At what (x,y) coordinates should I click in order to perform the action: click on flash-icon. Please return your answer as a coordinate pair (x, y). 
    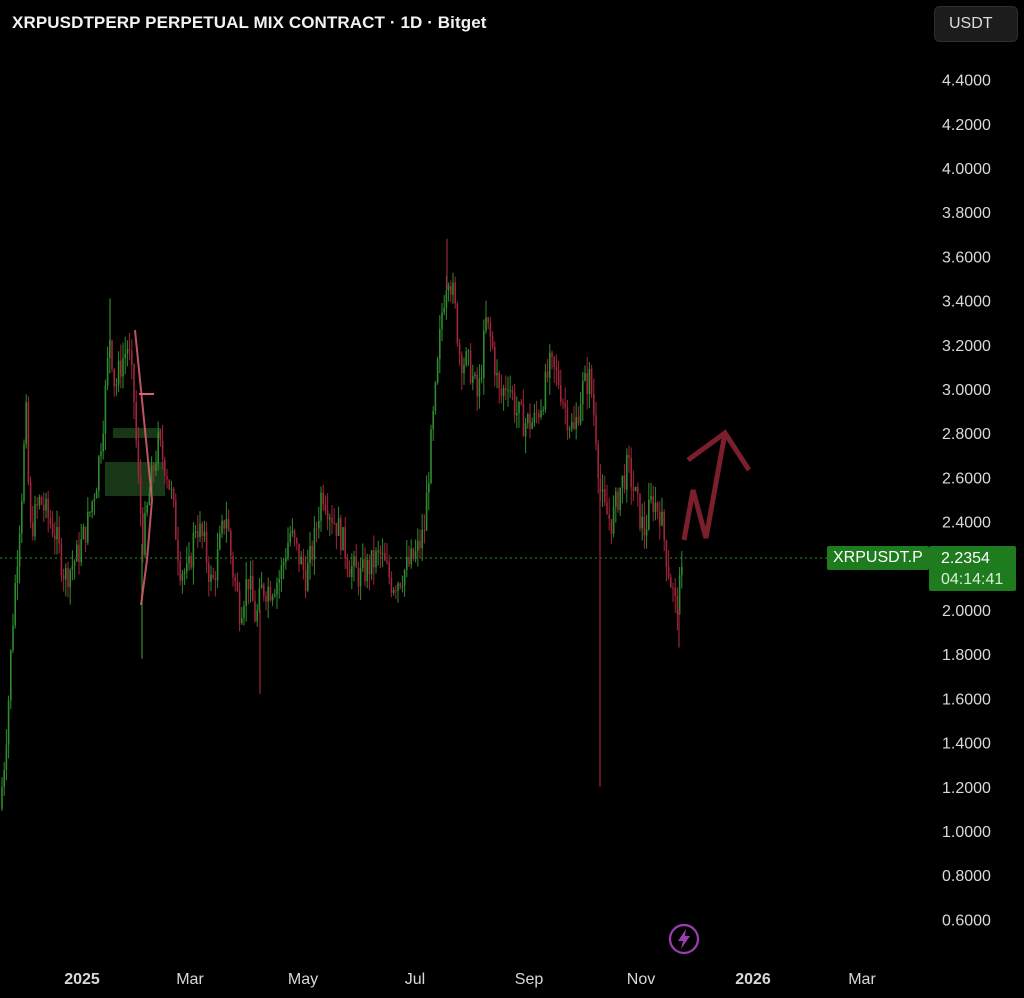
    Looking at the image, I should click on (684, 939).